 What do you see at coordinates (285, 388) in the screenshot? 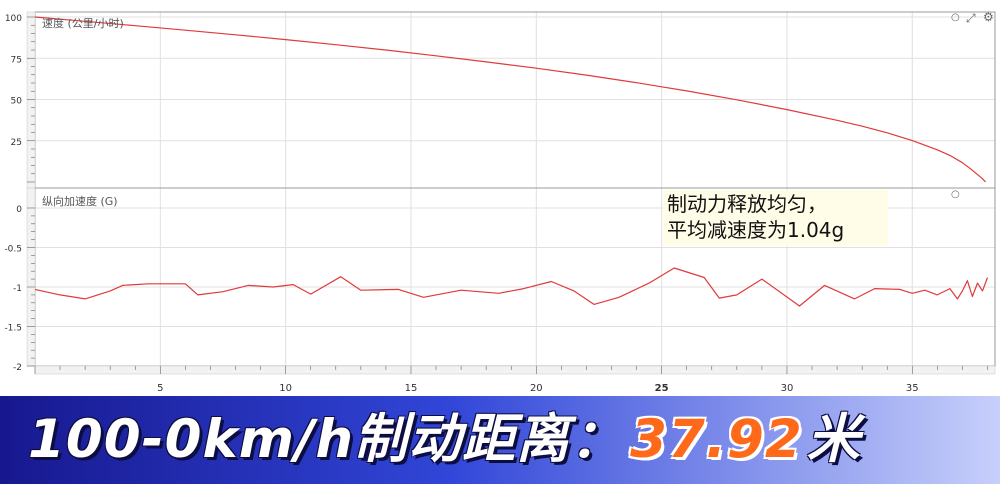
I see `x-tick-label: 10` at bounding box center [285, 388].